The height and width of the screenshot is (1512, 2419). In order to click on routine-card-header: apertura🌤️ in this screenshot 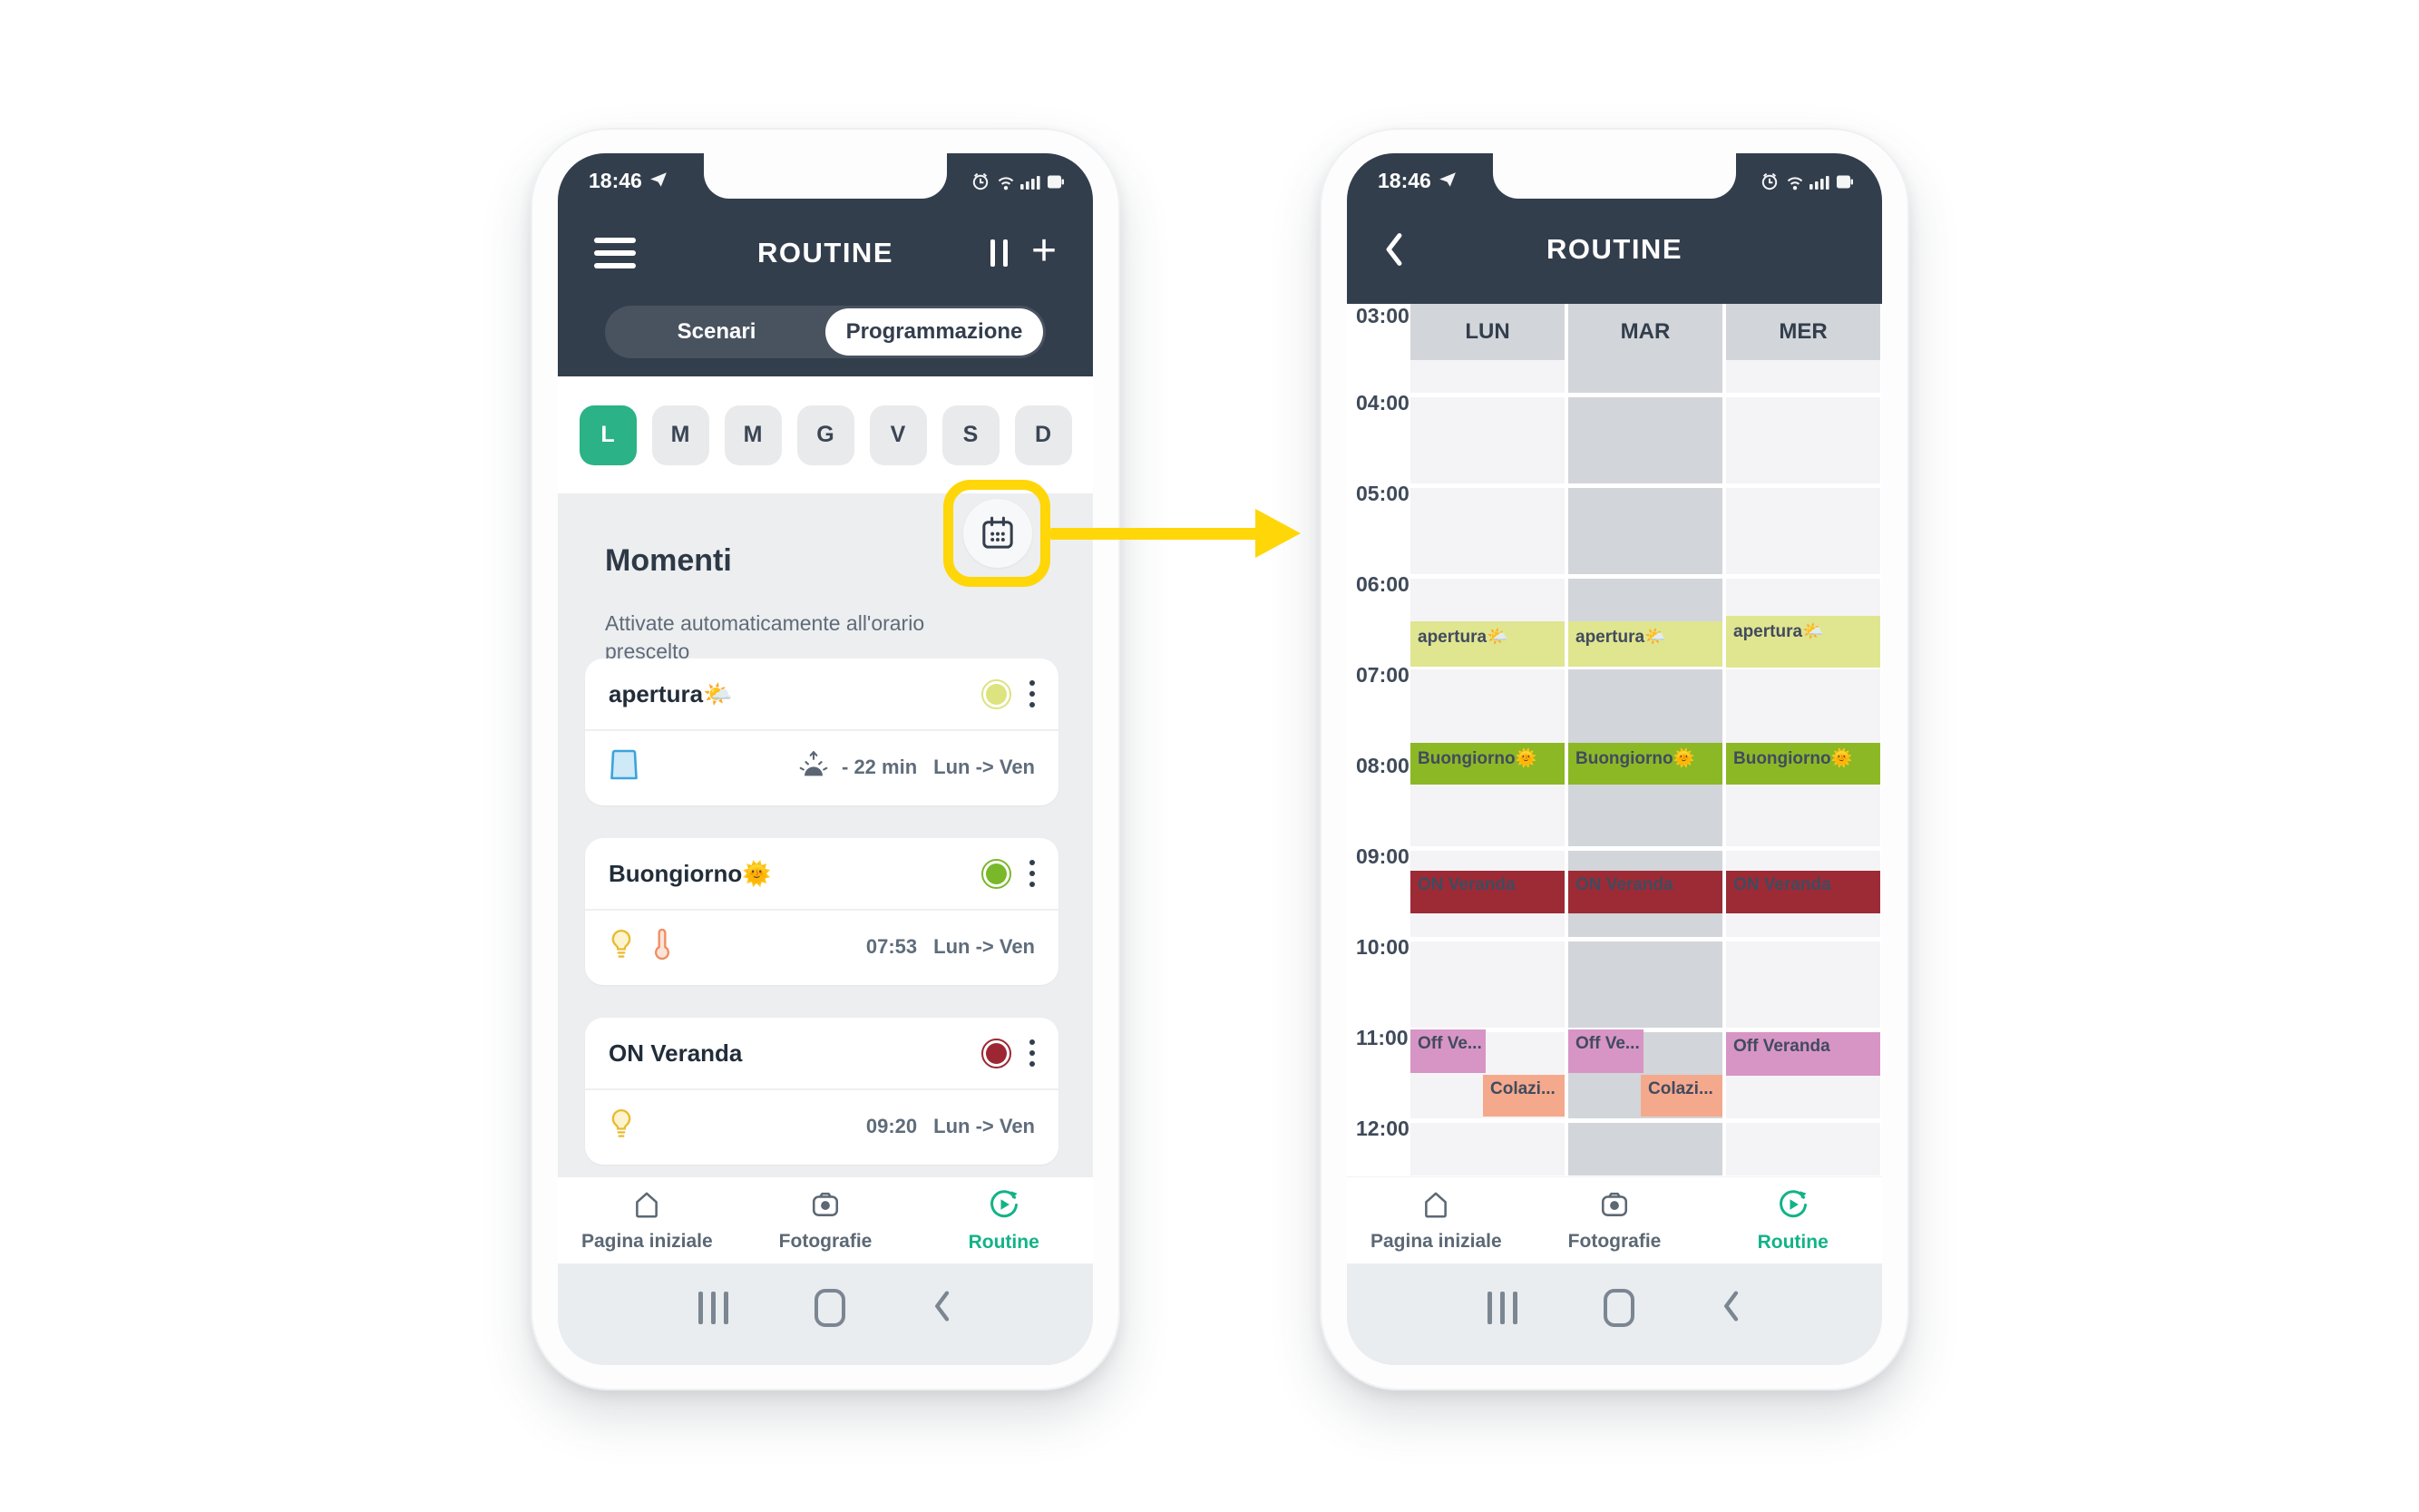, I will do `click(822, 694)`.